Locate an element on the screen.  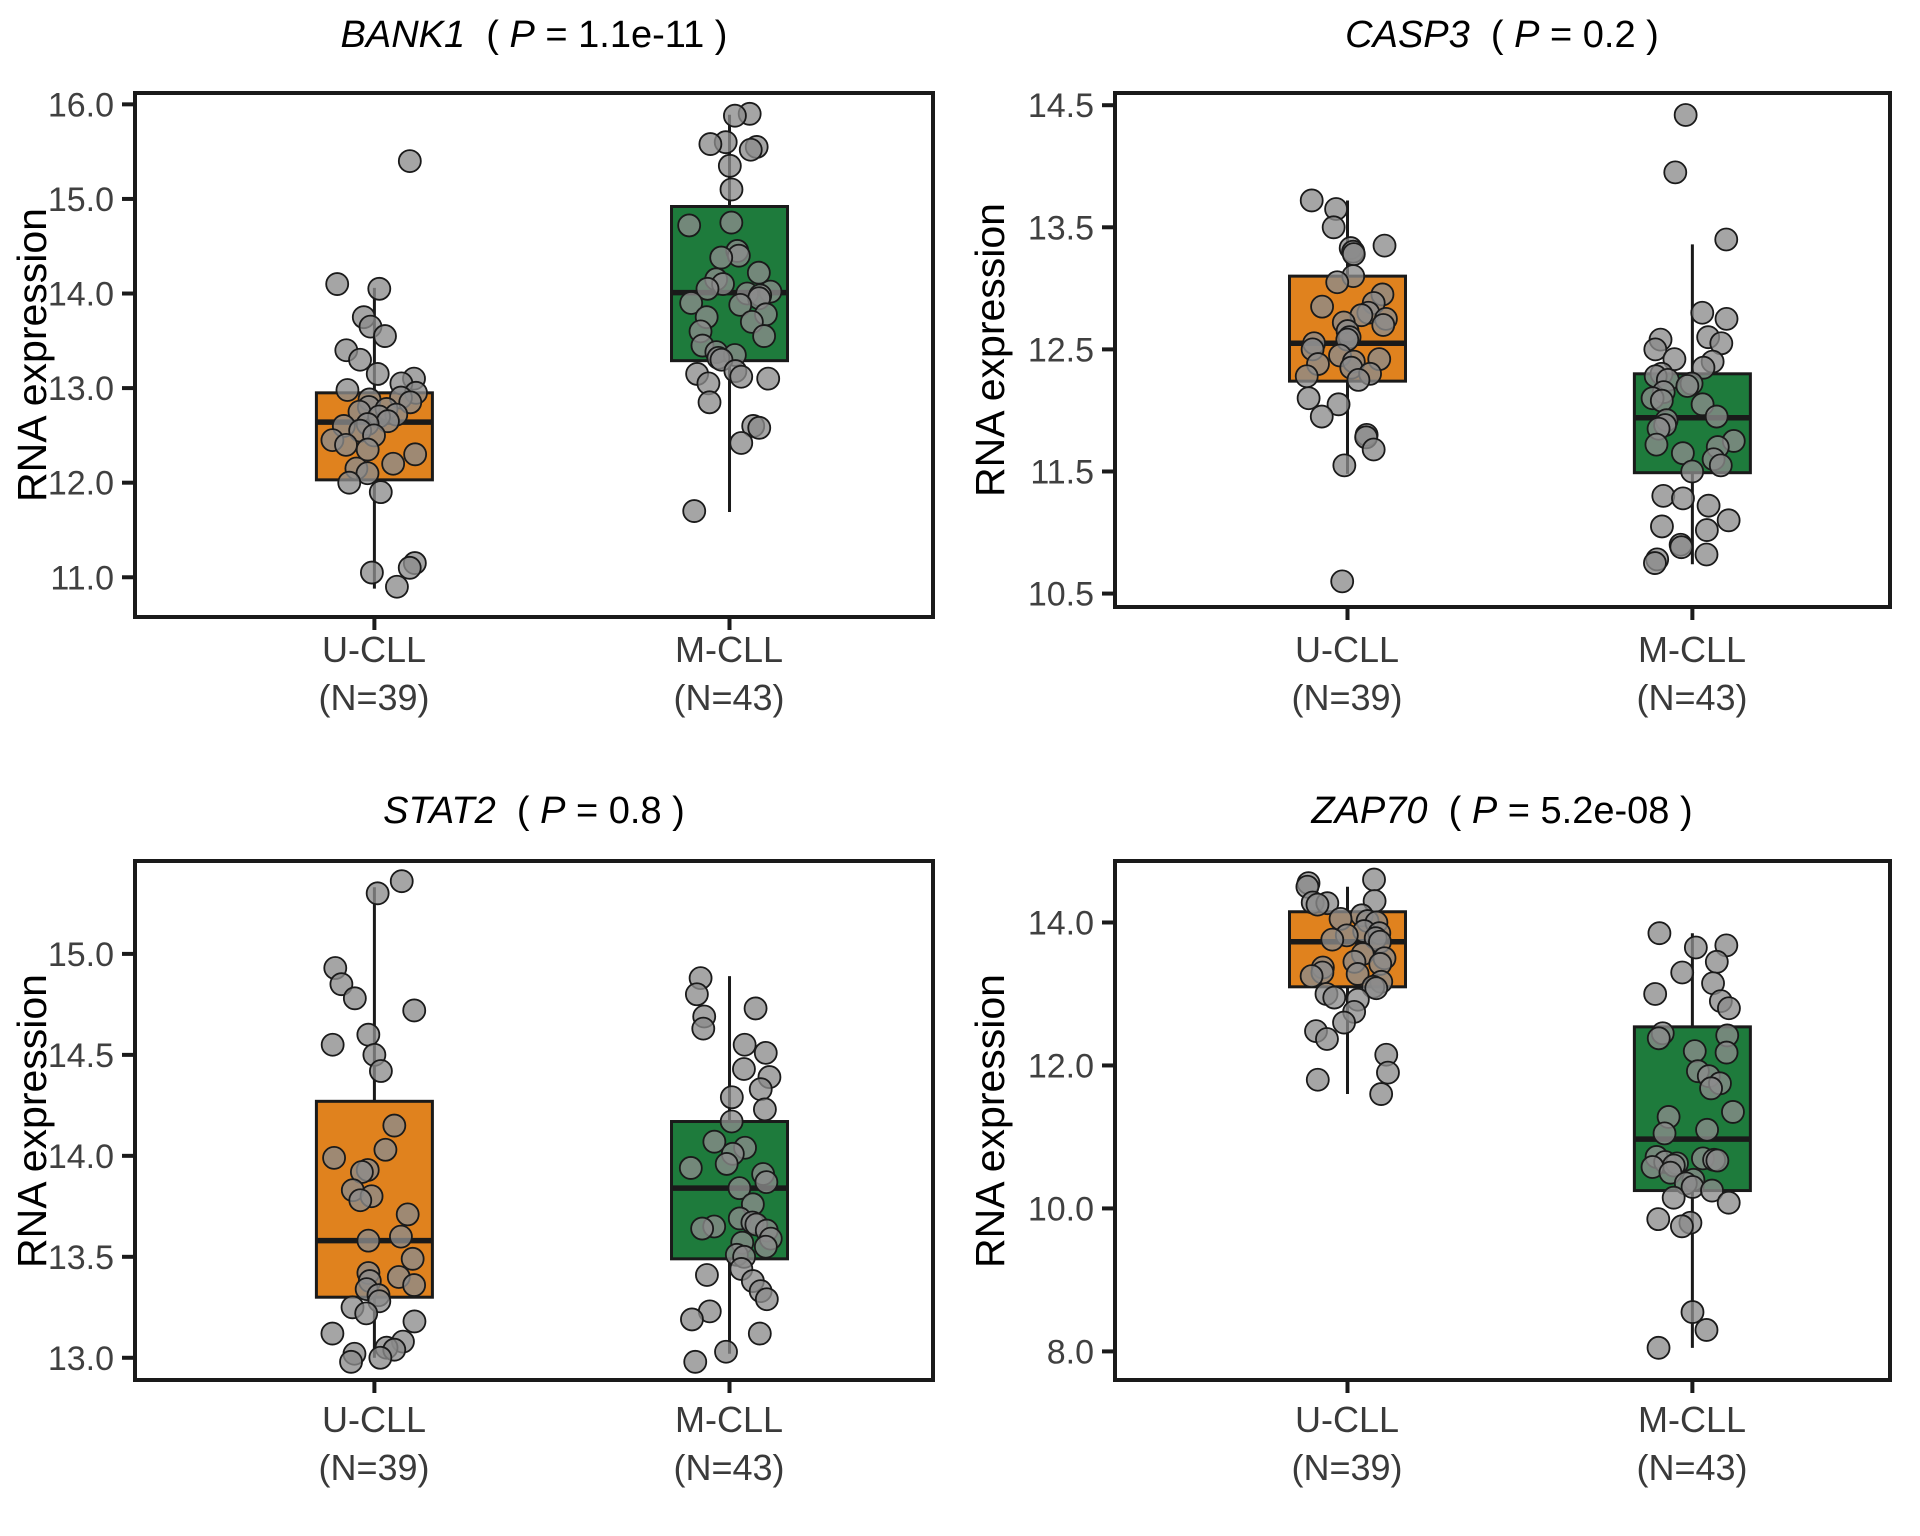
y-tick-label: 10.0 is located at coordinates (1061, 1209).